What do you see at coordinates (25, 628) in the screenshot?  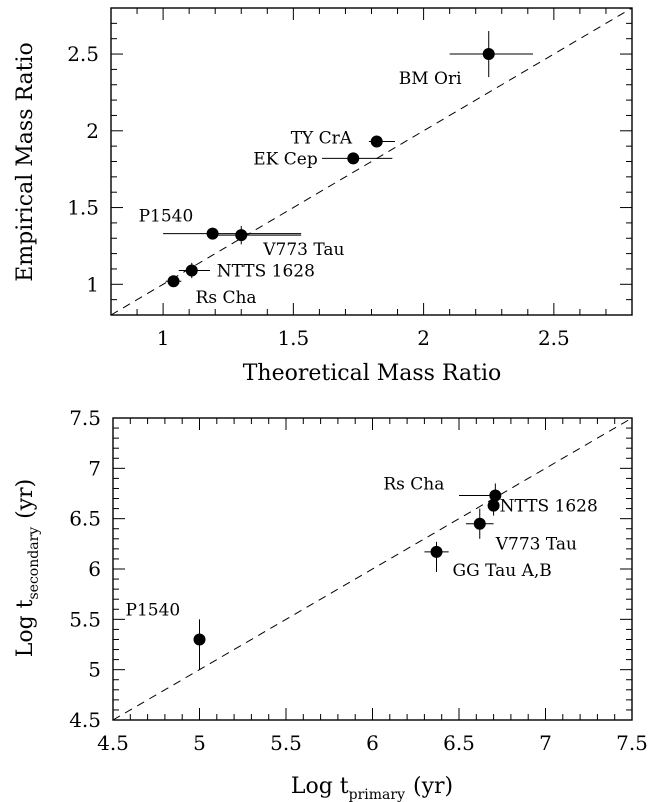 I see `y-axis-label-main: Log t` at bounding box center [25, 628].